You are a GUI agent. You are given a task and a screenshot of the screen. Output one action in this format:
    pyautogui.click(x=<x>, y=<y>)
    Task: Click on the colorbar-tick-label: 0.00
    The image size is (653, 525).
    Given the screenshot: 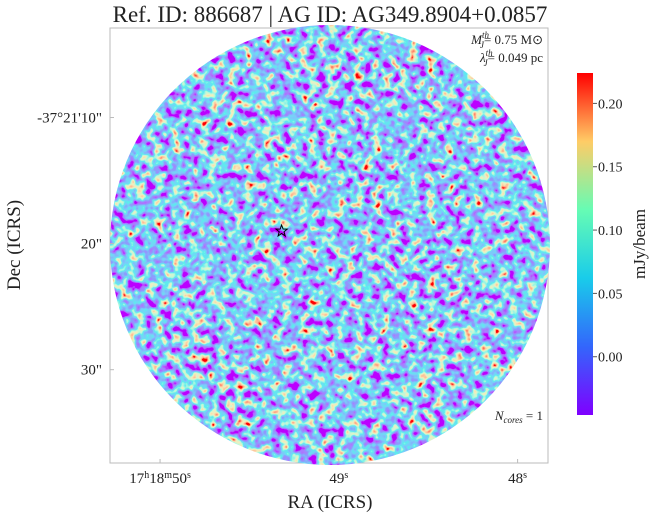 What is the action you would take?
    pyautogui.click(x=610, y=358)
    